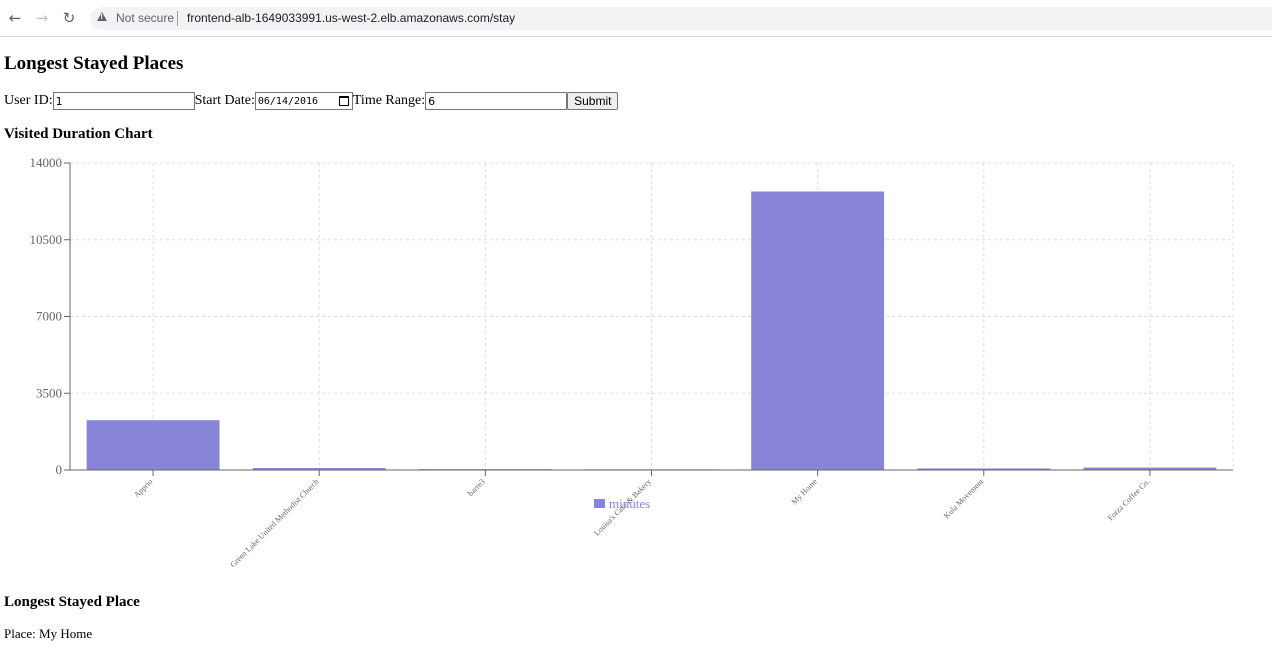 This screenshot has width=1272, height=656. I want to click on y-tick-label: 0, so click(59, 469).